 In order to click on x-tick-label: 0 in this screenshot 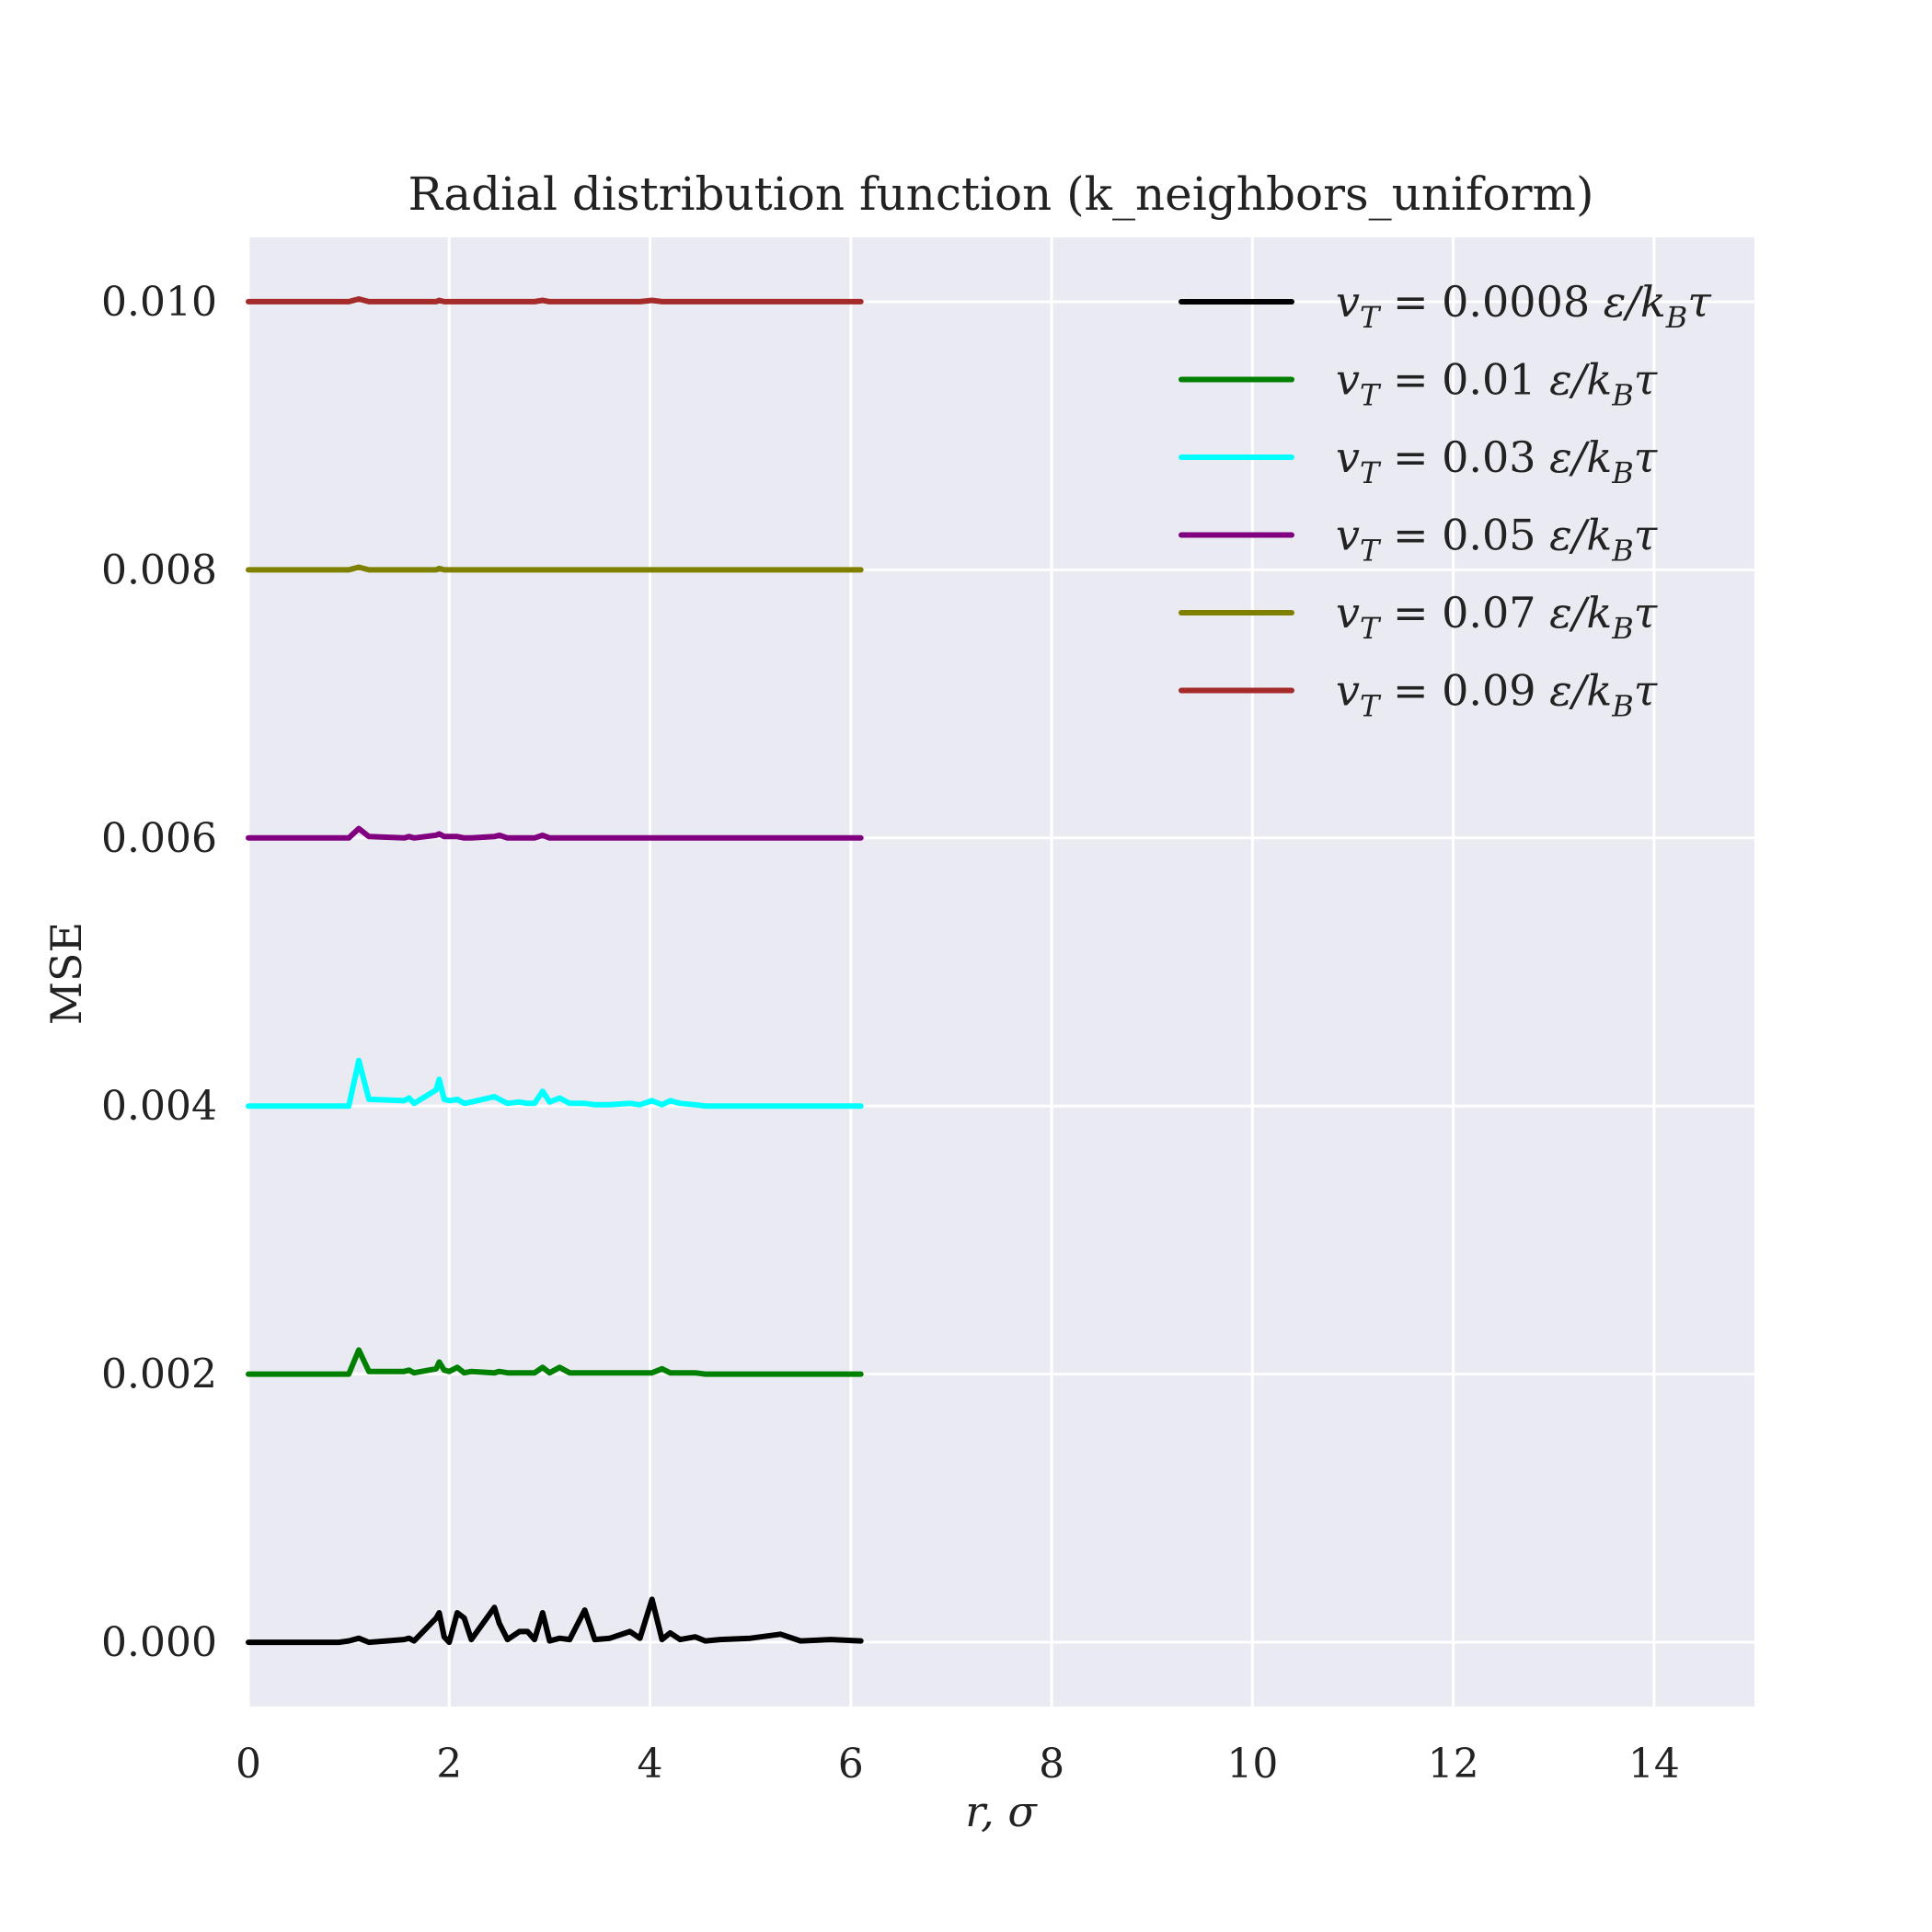, I will do `click(248, 1764)`.